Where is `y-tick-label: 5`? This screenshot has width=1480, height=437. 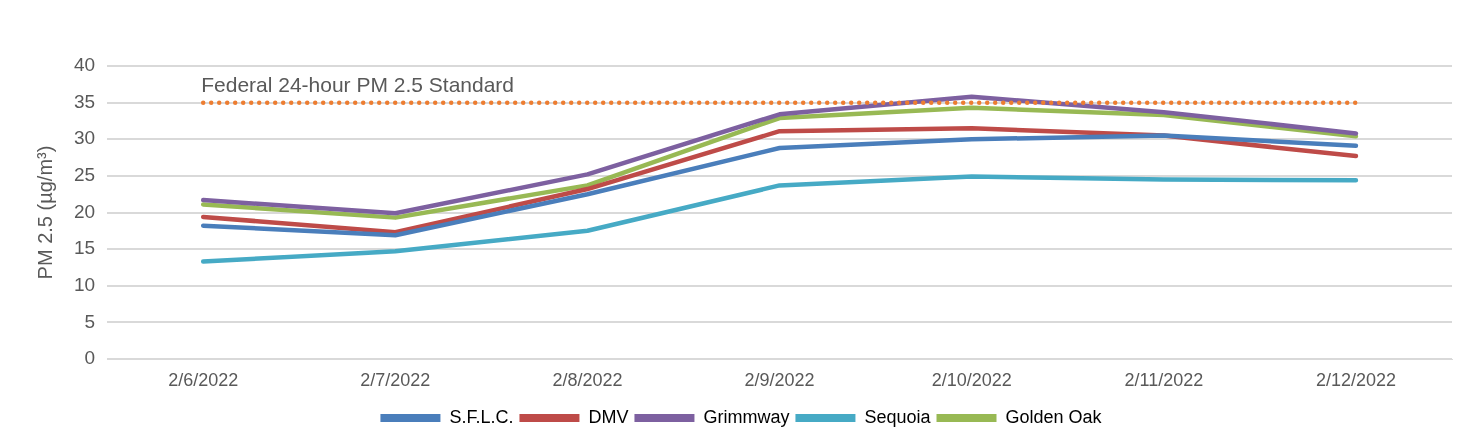
y-tick-label: 5 is located at coordinates (90, 321).